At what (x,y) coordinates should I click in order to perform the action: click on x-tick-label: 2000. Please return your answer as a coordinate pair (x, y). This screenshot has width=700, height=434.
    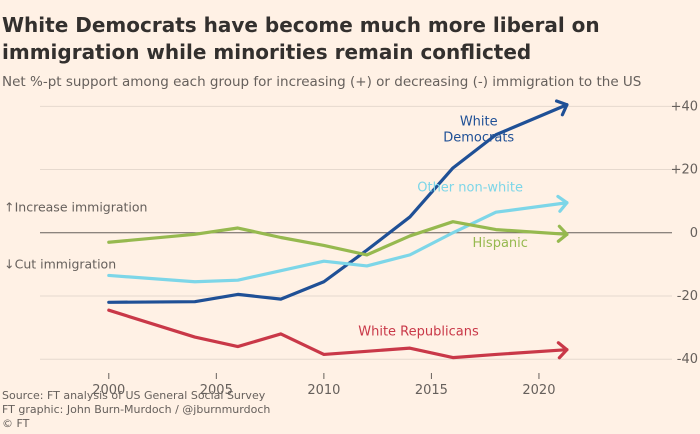
    Looking at the image, I should click on (108, 390).